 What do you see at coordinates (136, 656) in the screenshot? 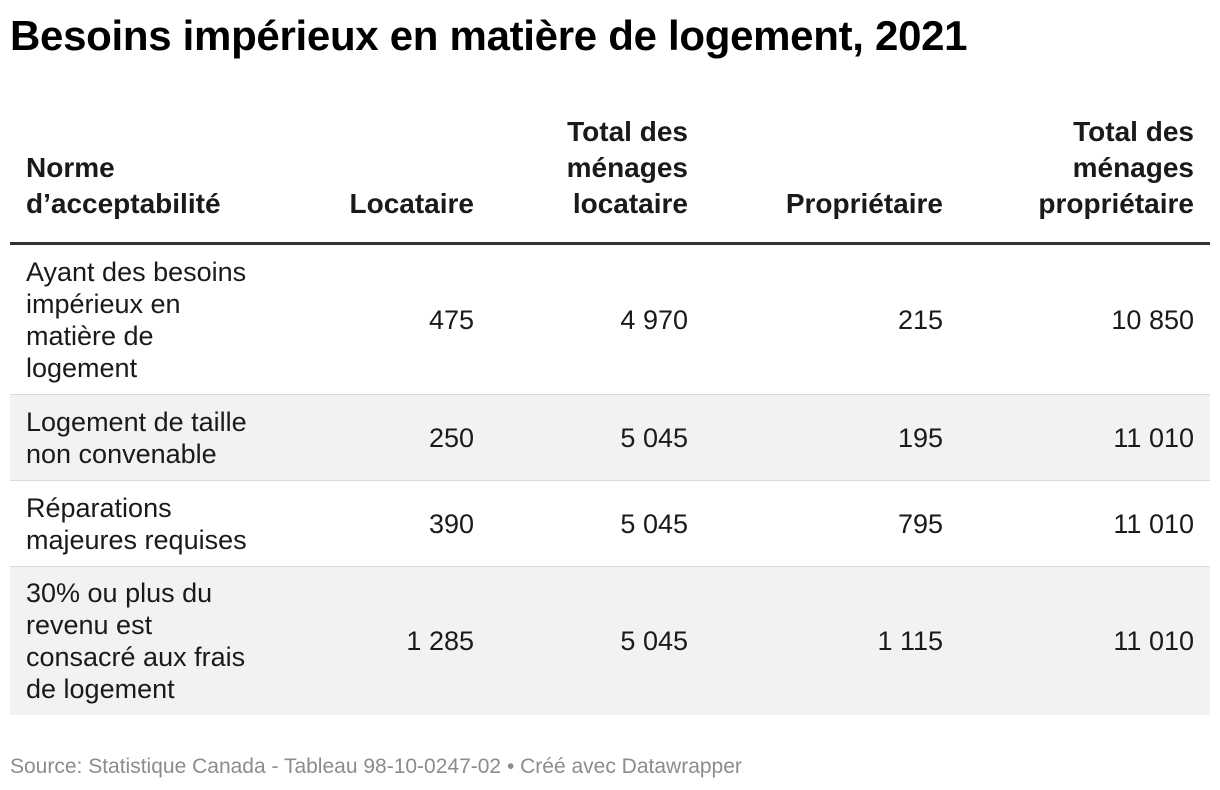
I see `label-line: consacré aux frais` at bounding box center [136, 656].